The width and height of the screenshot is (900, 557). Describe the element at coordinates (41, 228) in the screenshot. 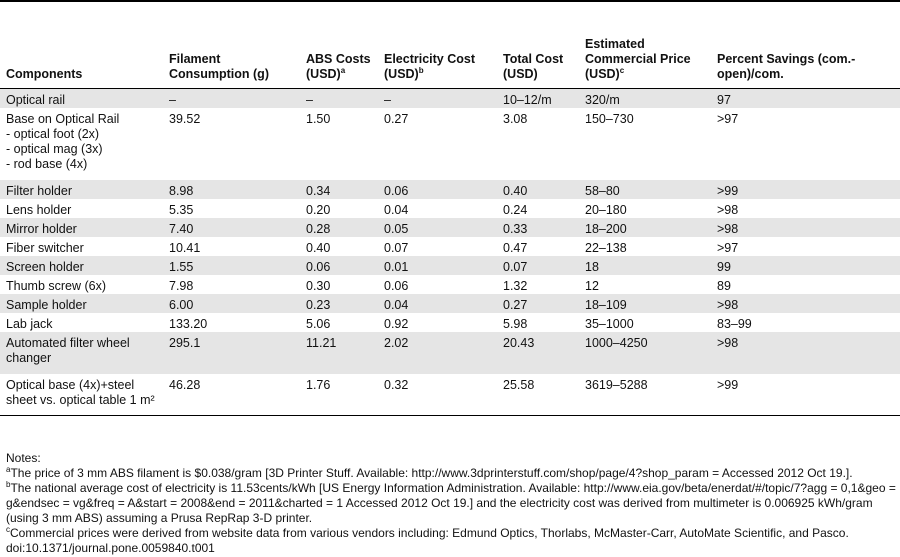

I see `component-name: Mirror holder` at that location.